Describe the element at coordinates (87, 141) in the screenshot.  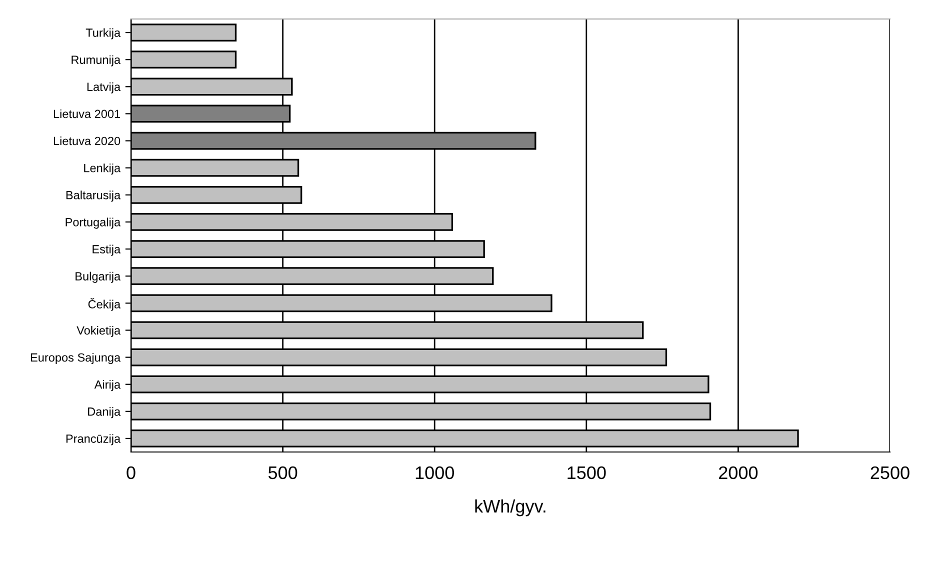
I see `y-tick-label: Lietuva 2020` at that location.